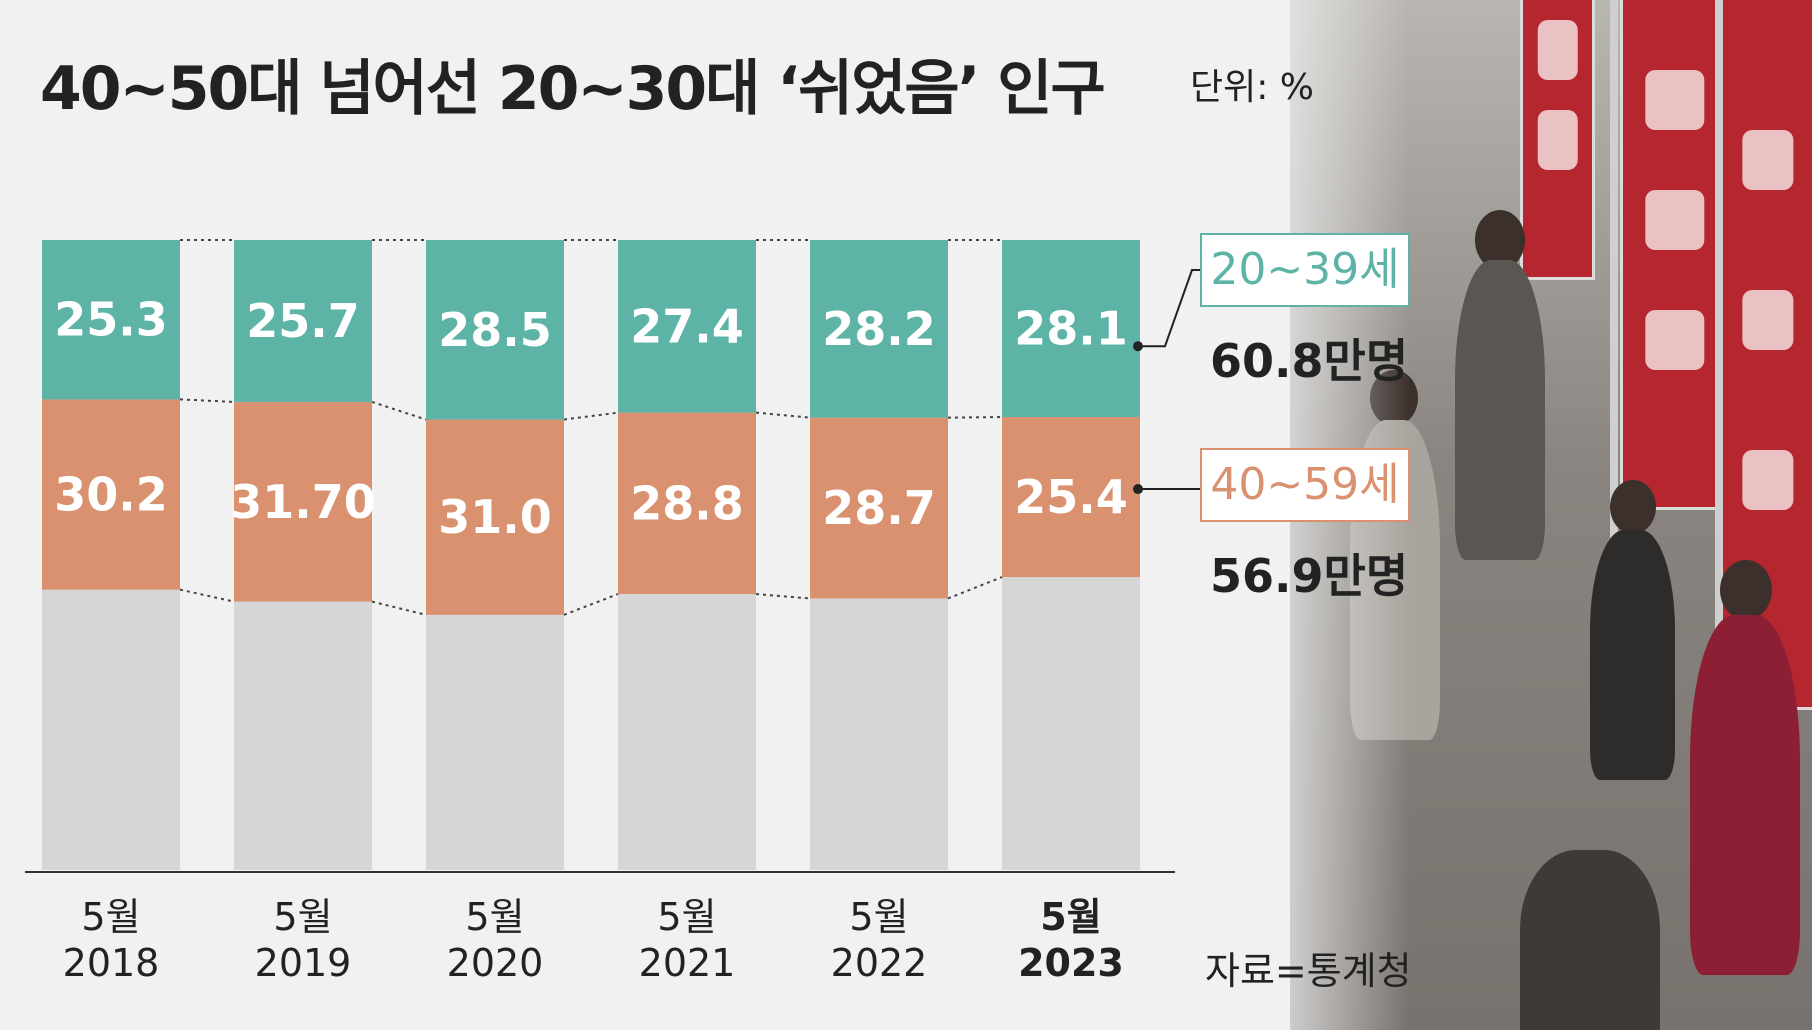  Describe the element at coordinates (1071, 963) in the screenshot. I see `x-tick-label: 2023` at that location.